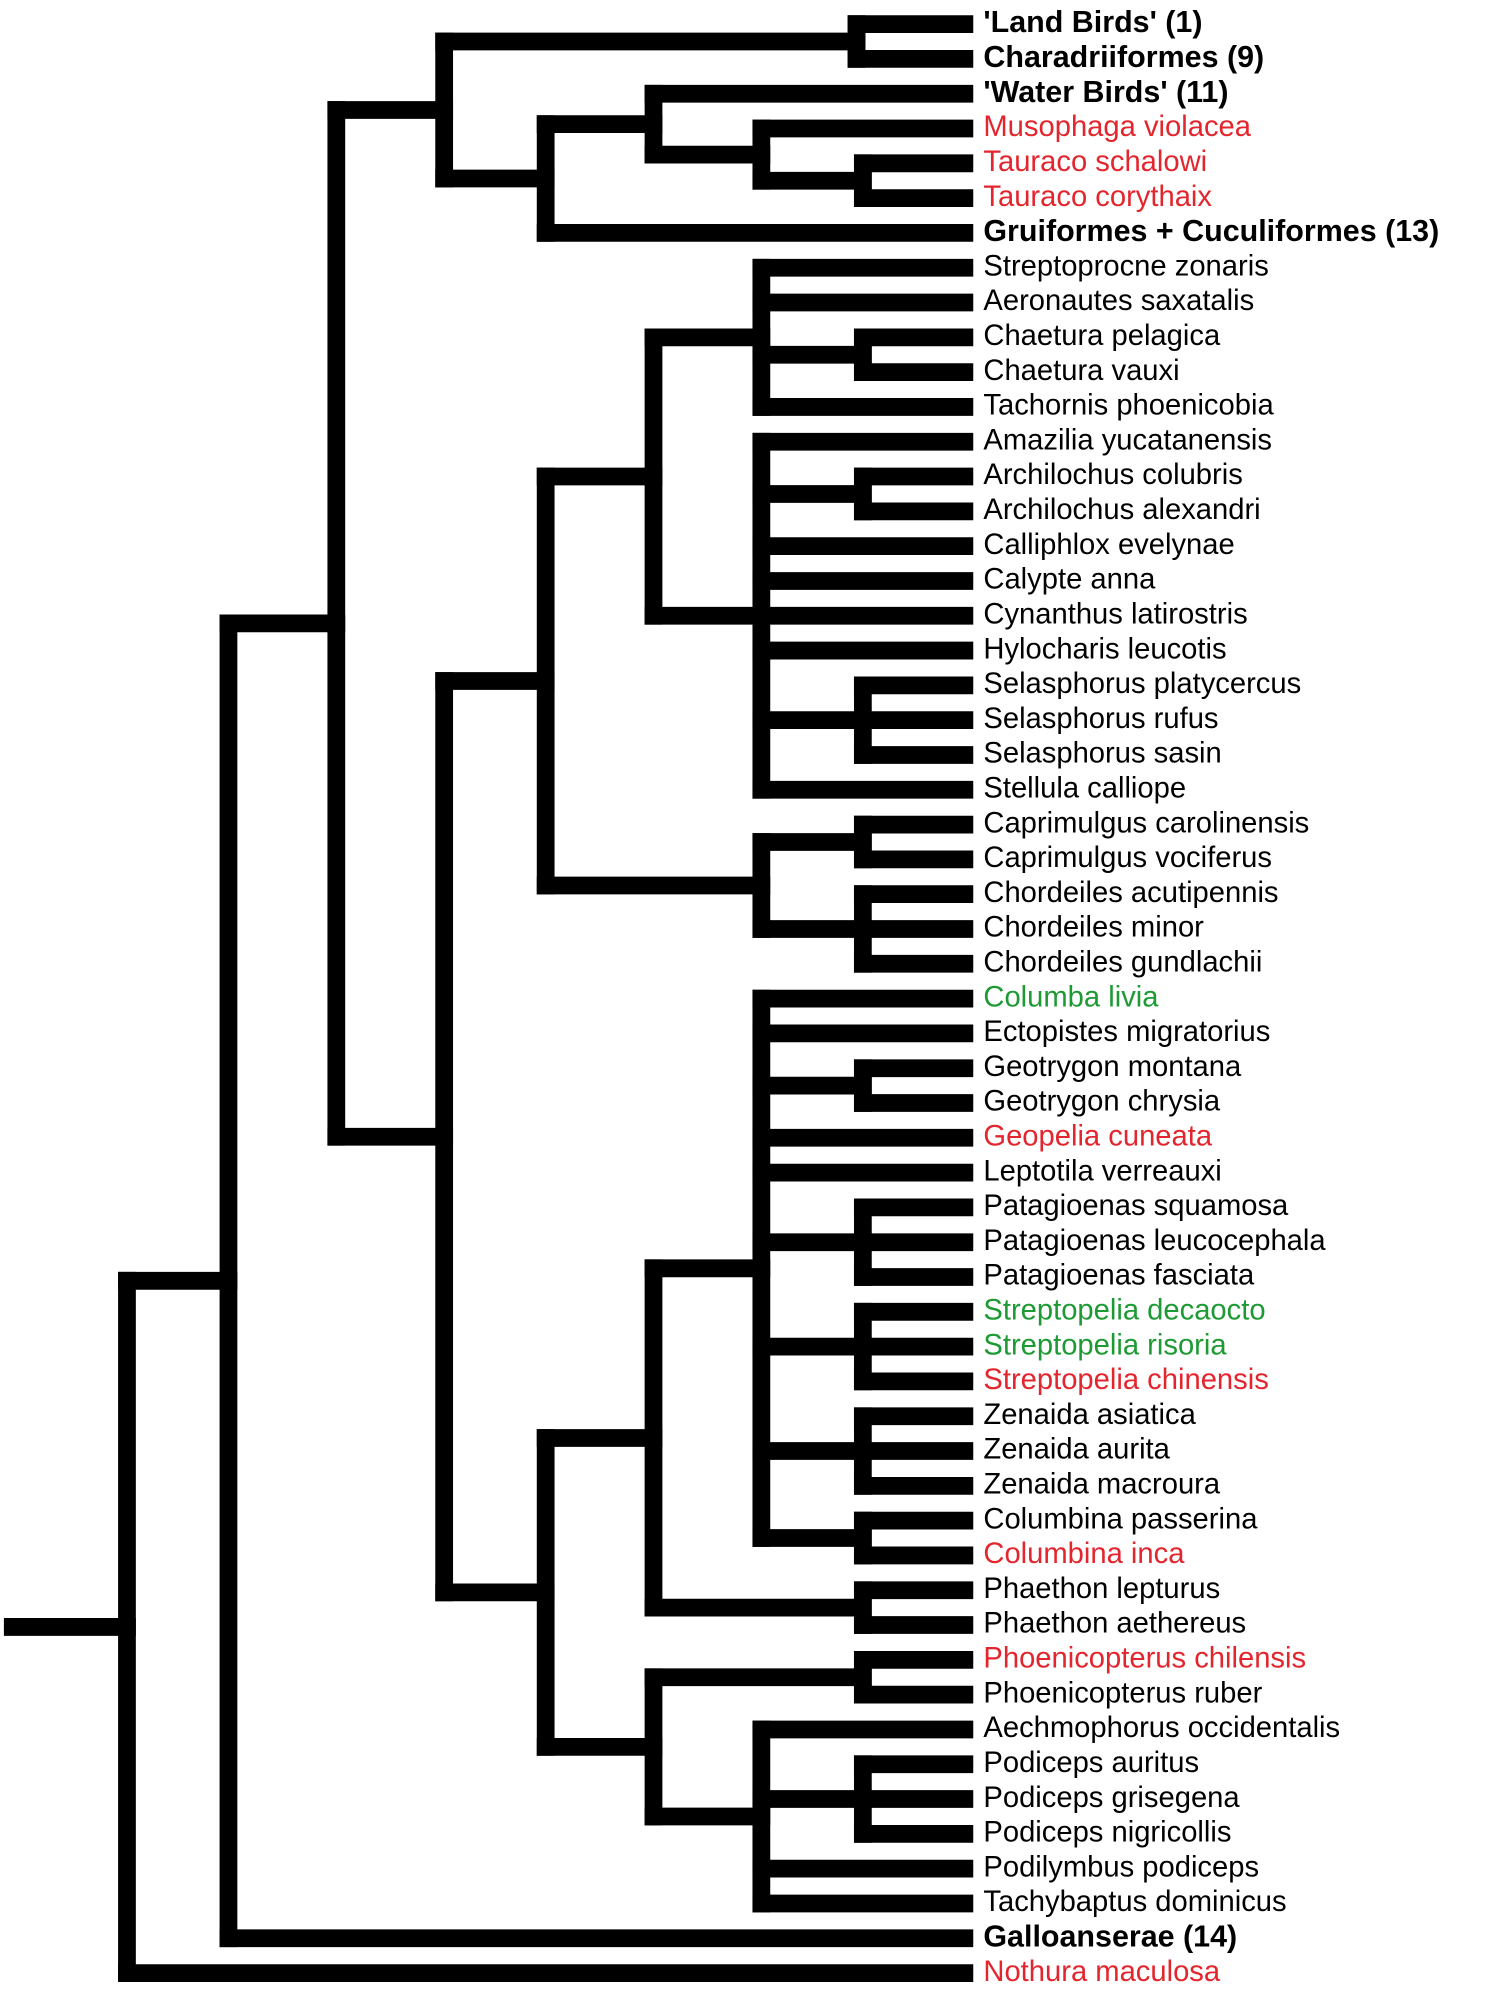  I want to click on leaf-label: Caprimulgus vociferus, so click(1127, 858).